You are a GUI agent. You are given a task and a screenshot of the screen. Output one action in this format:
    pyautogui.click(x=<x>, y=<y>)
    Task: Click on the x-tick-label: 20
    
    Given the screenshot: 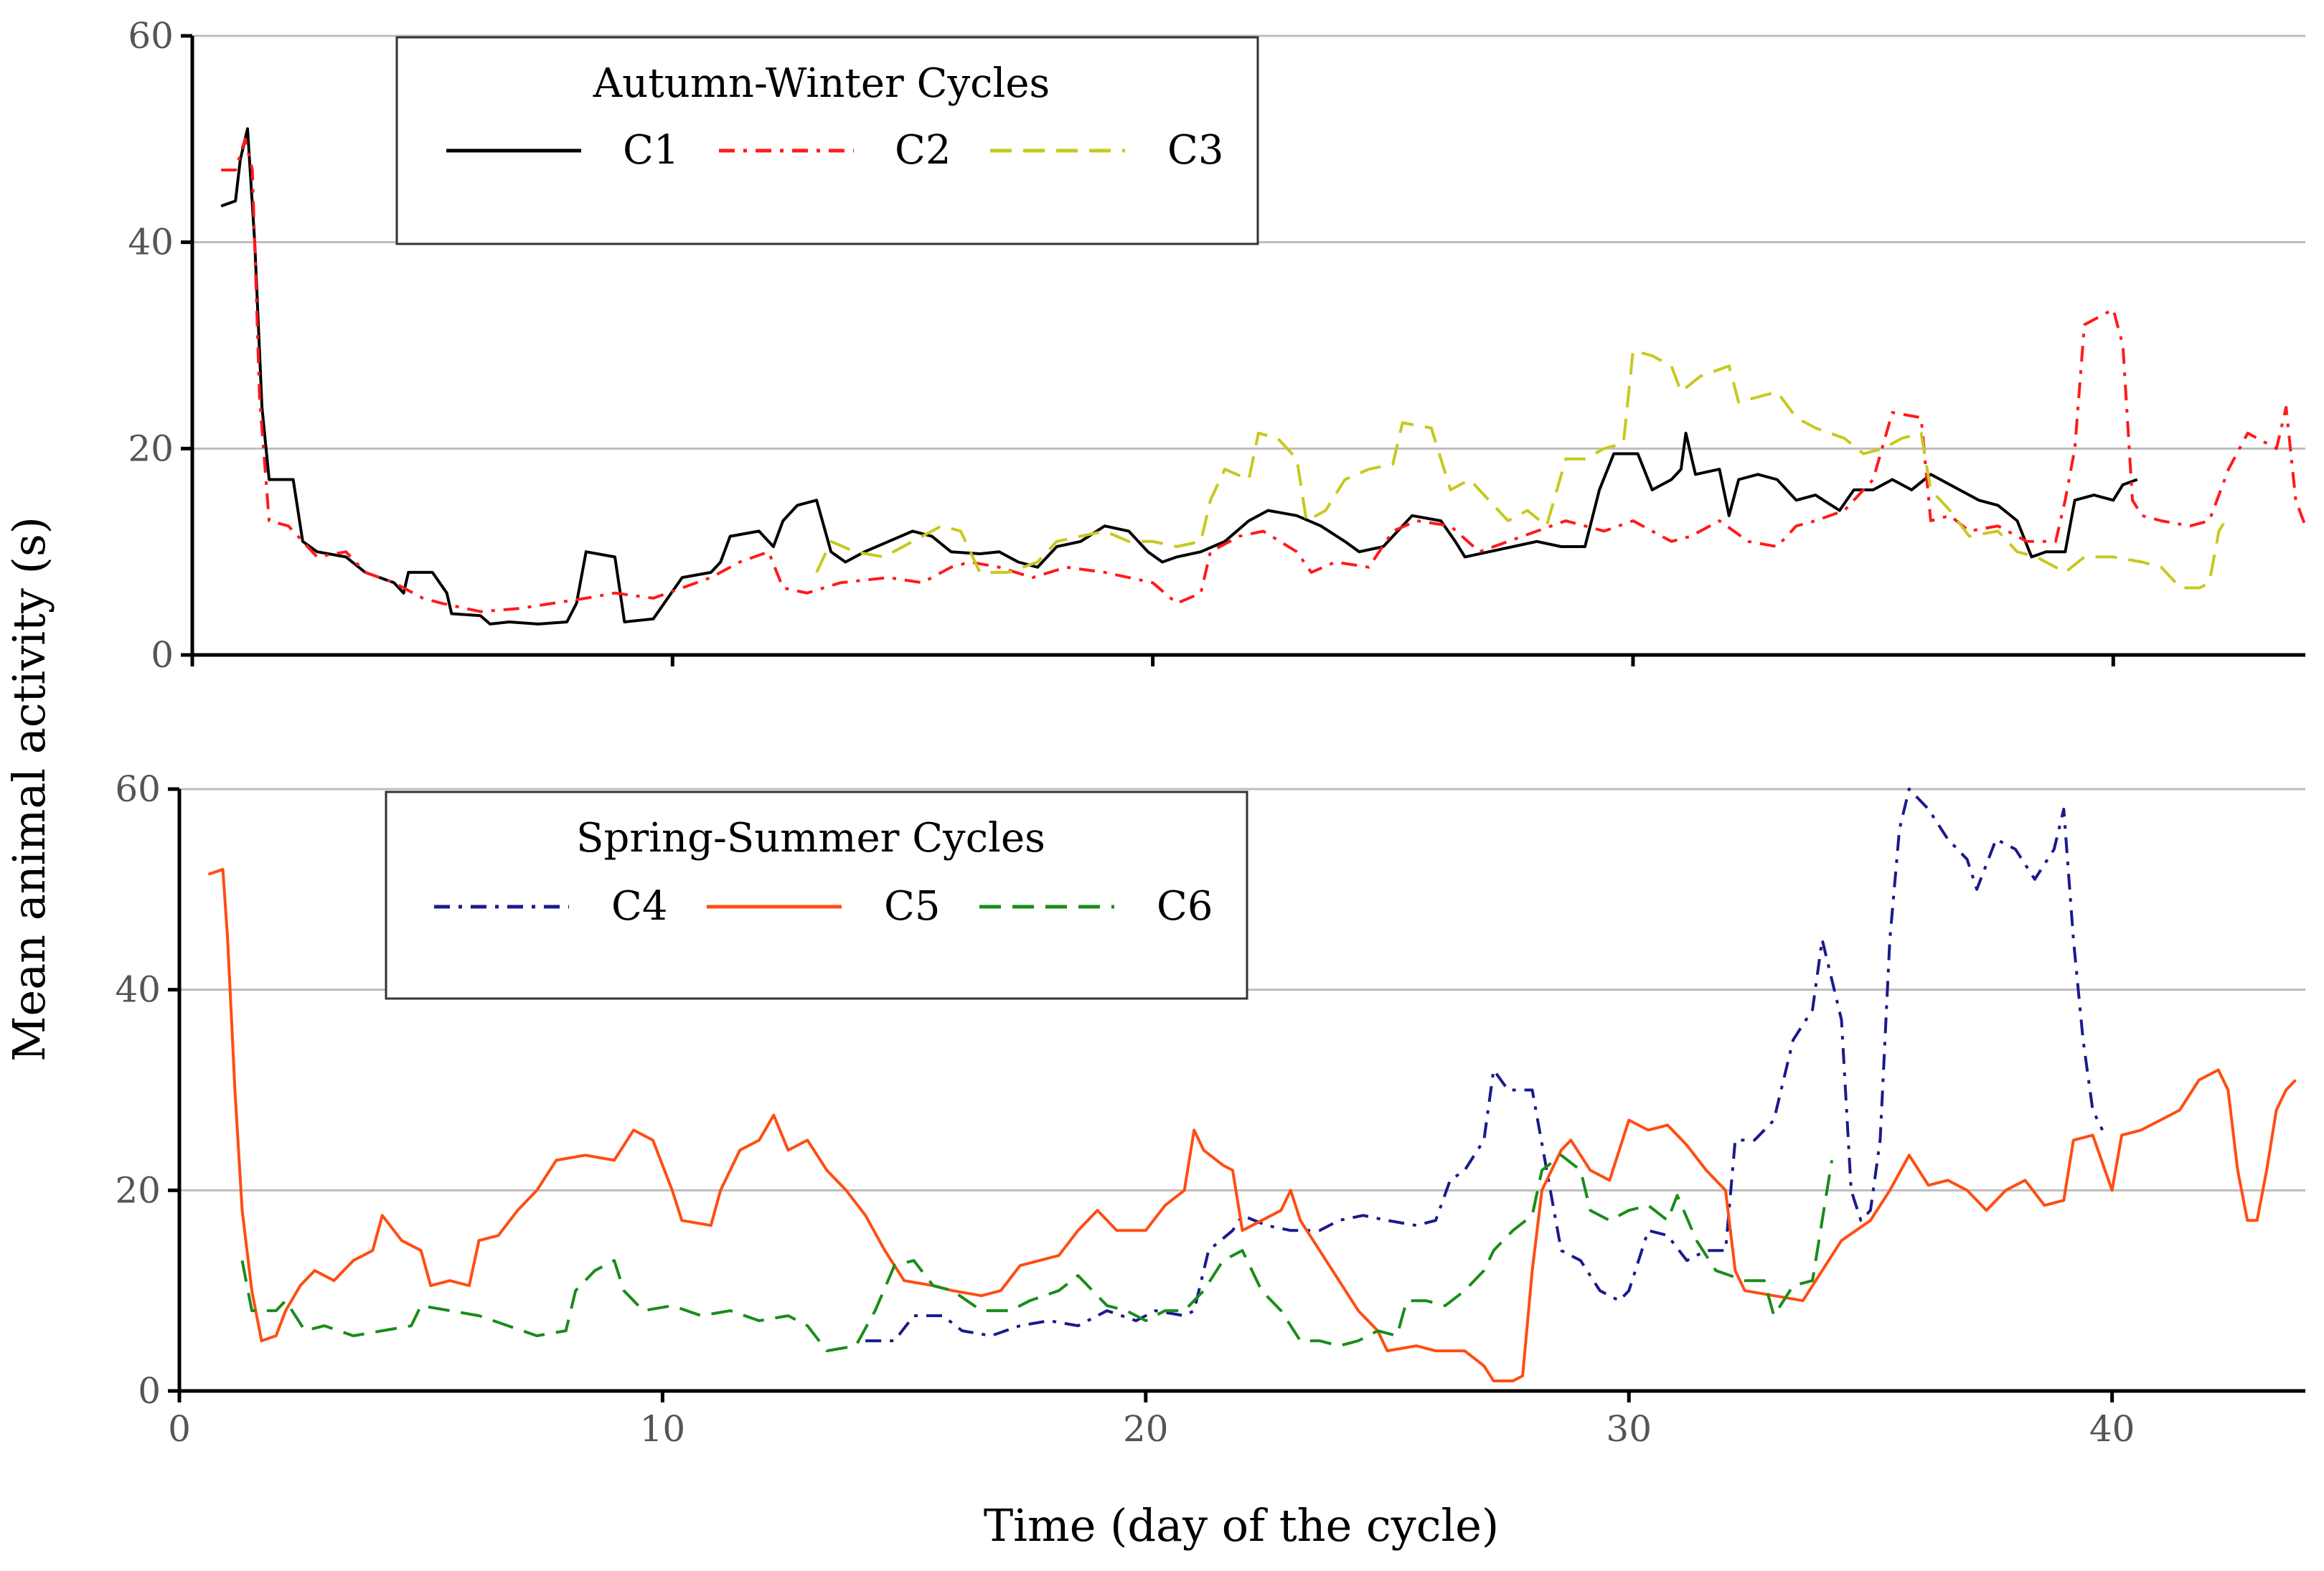 What is the action you would take?
    pyautogui.click(x=1146, y=1429)
    